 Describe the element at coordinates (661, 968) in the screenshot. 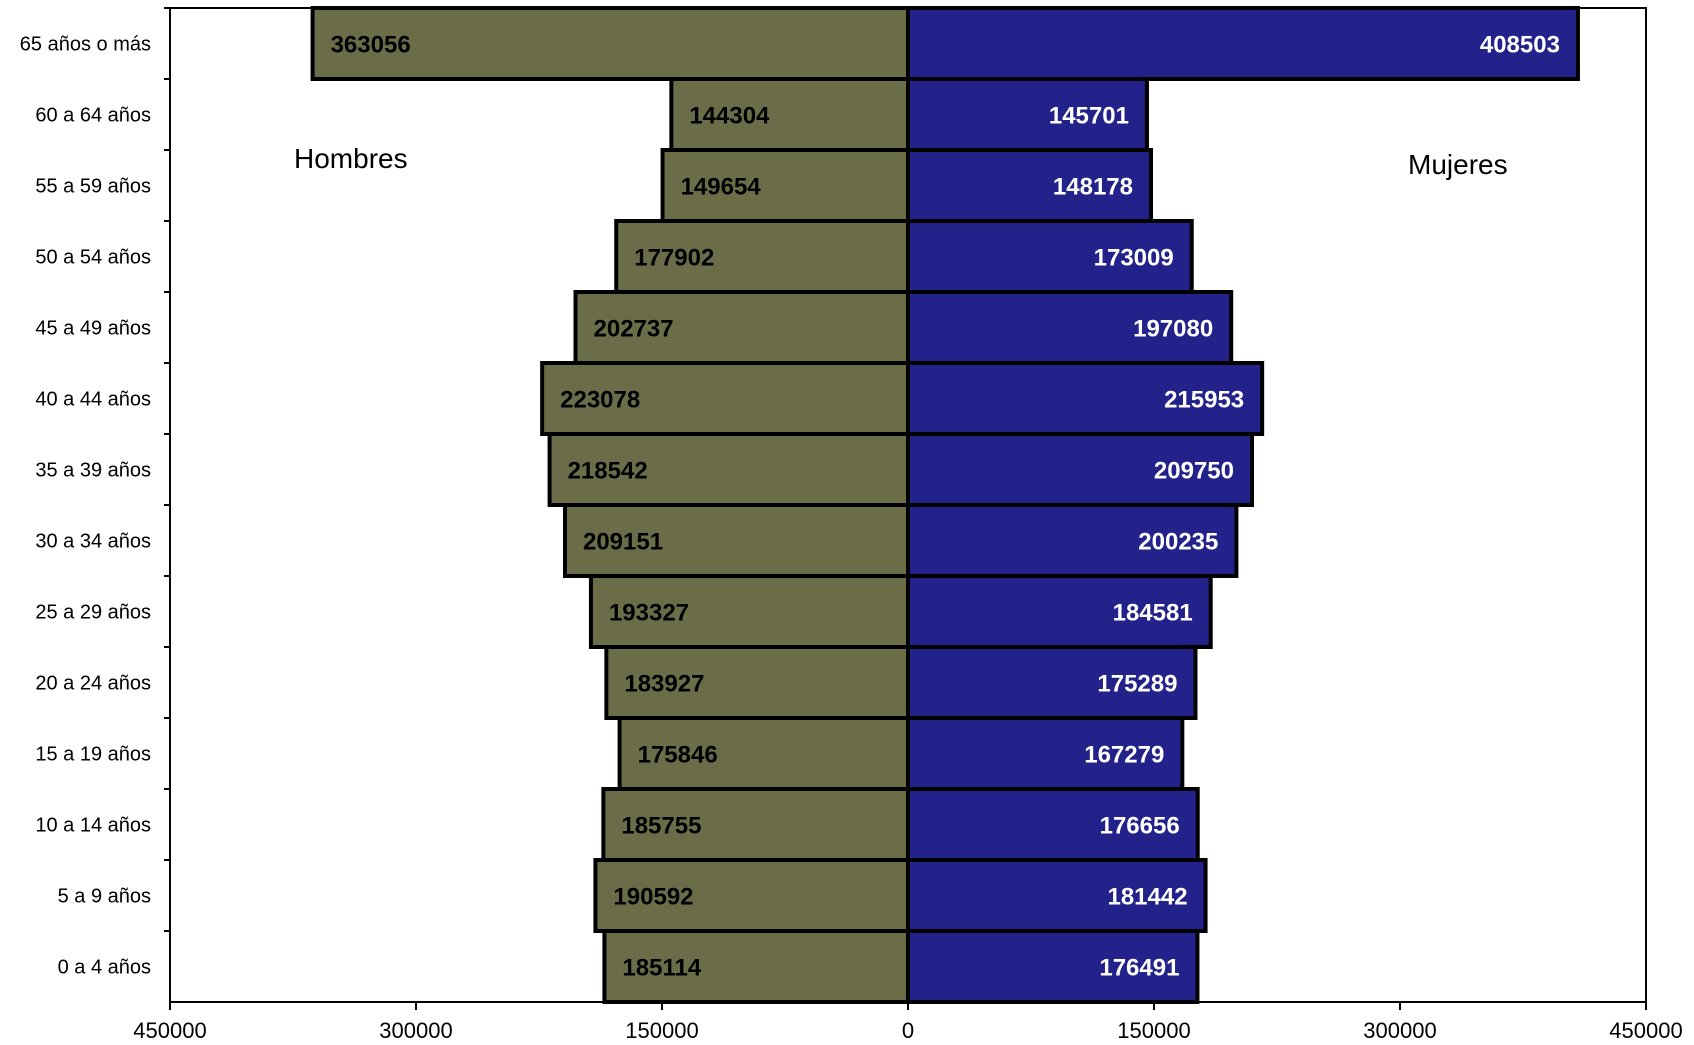

I see `bar-value-label-hombres: 185114` at that location.